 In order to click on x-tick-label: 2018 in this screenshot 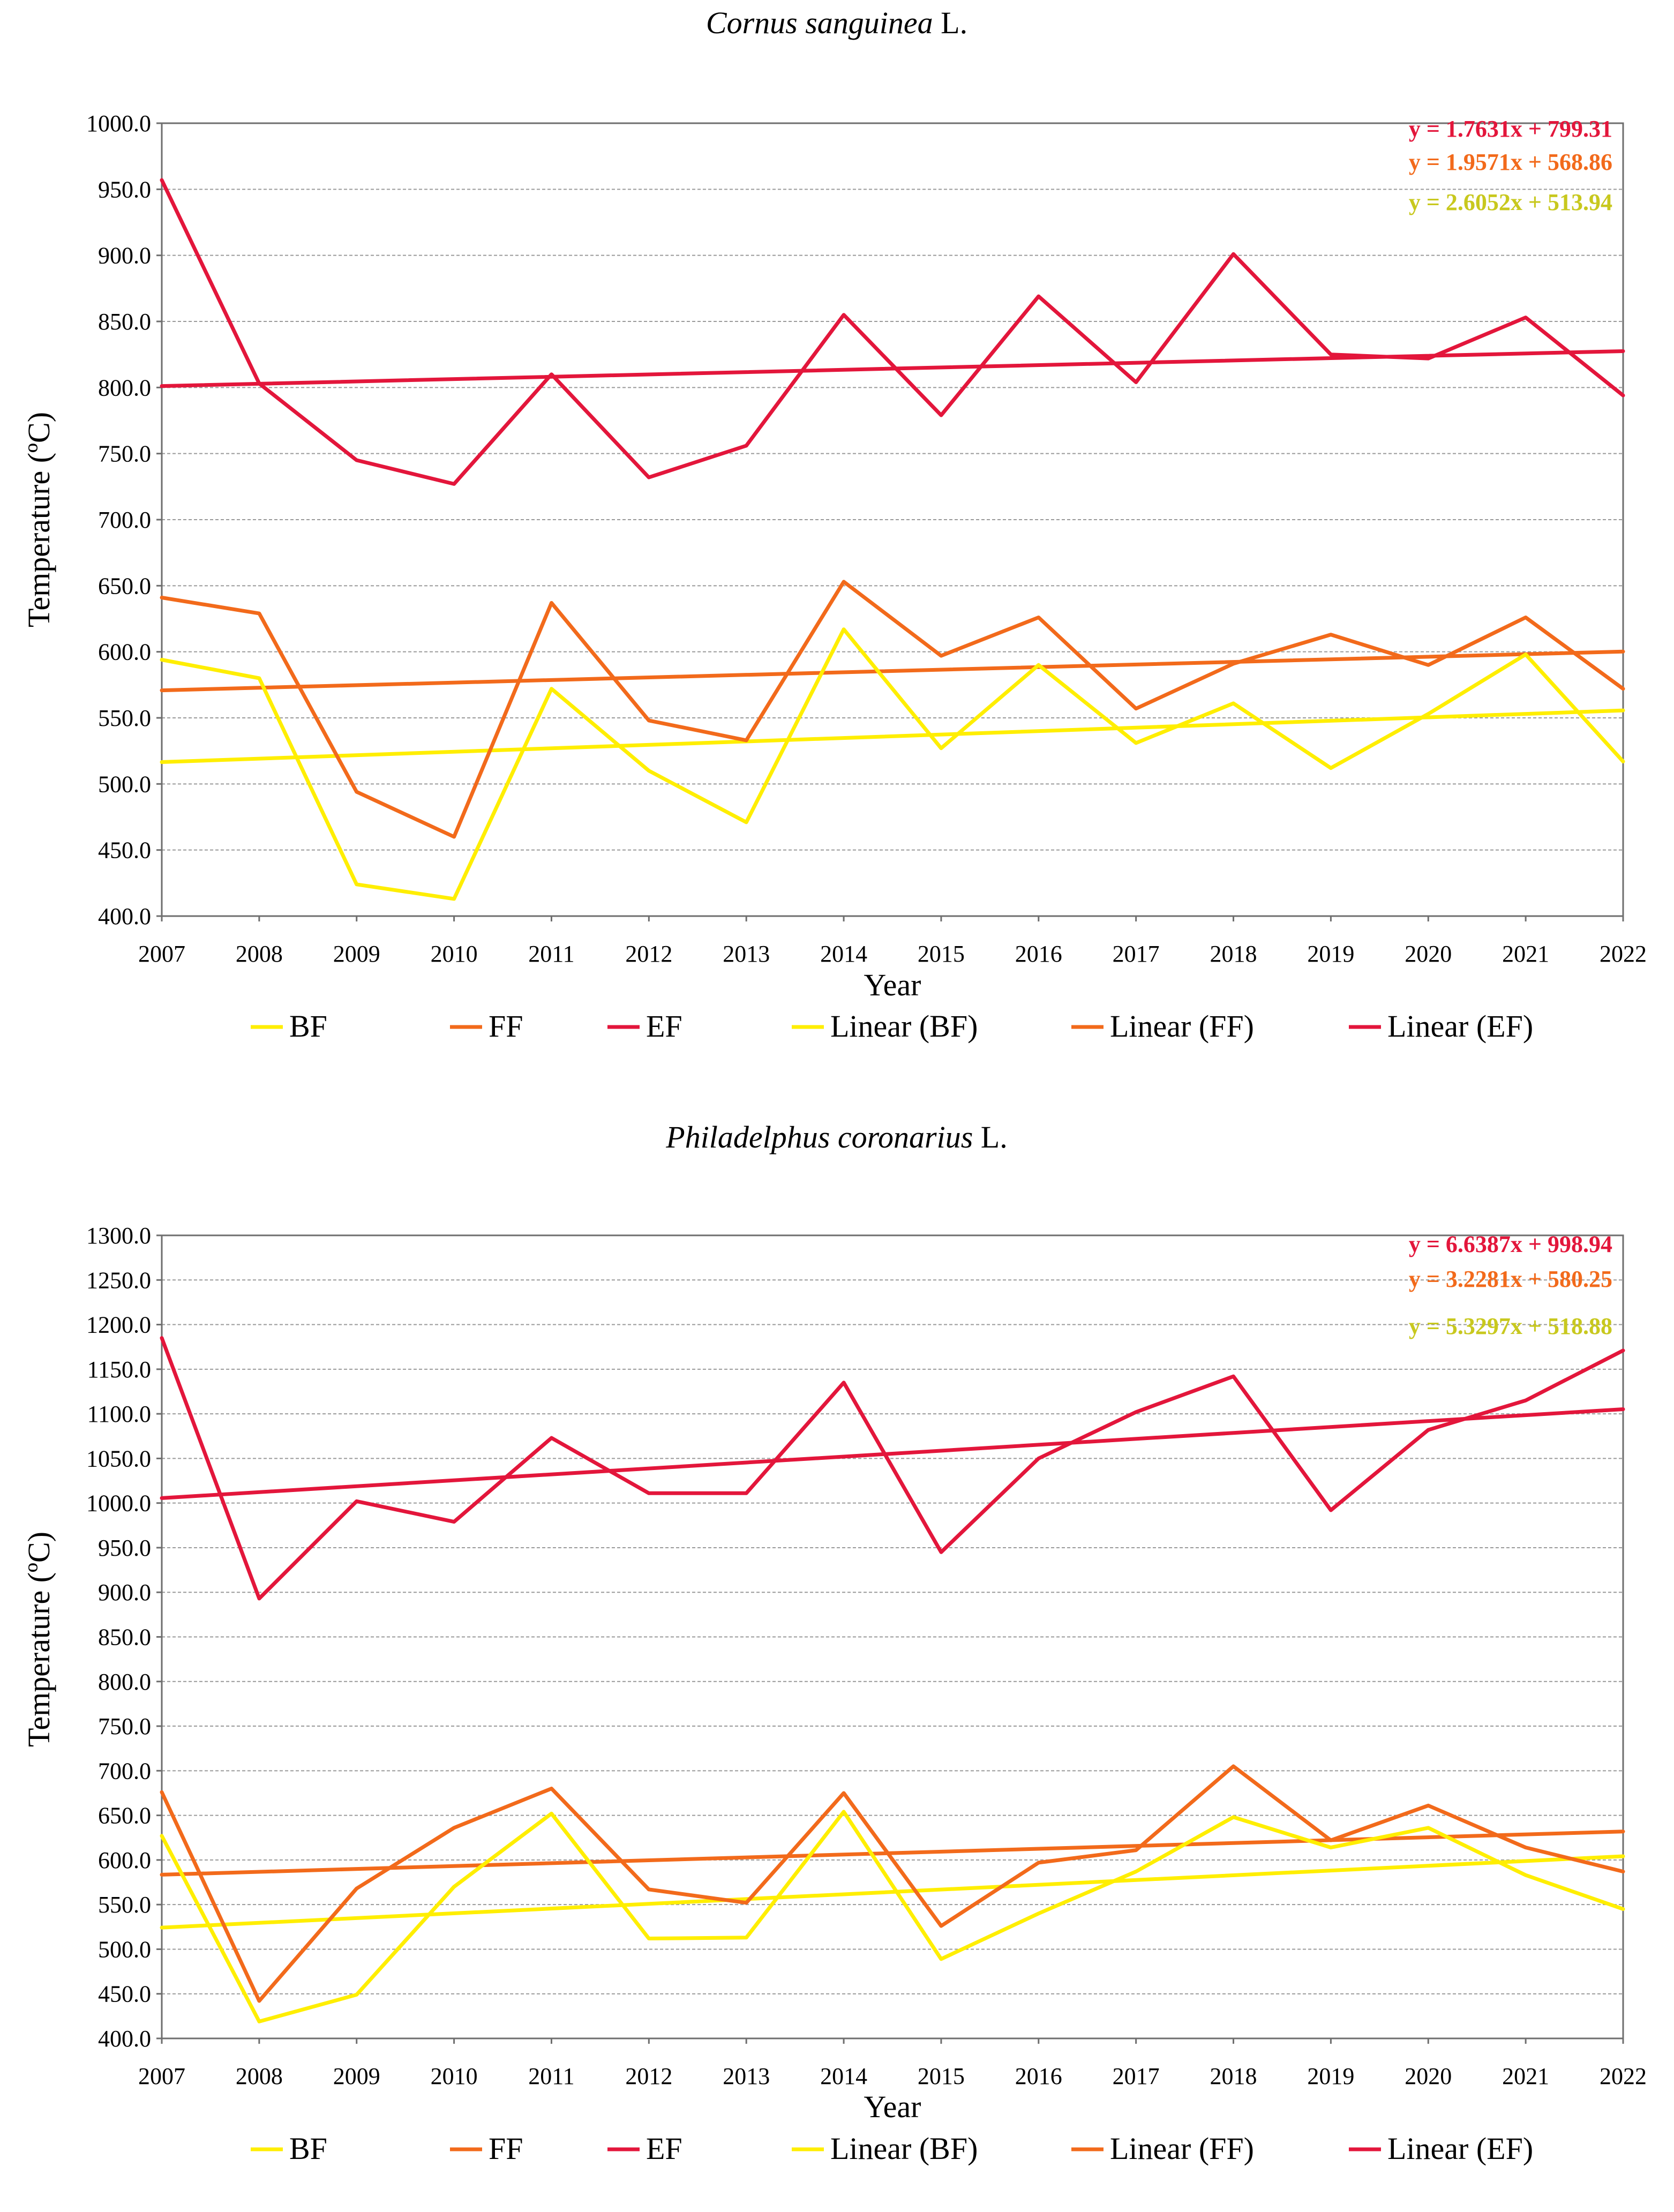, I will do `click(1234, 954)`.